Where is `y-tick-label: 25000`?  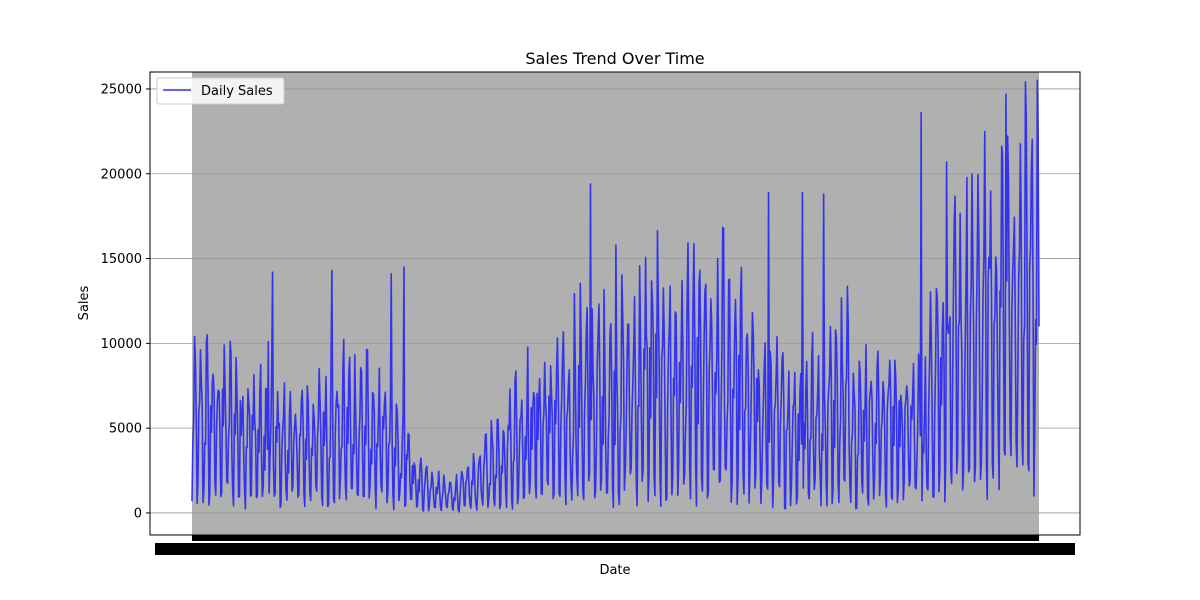 y-tick-label: 25000 is located at coordinates (121, 89).